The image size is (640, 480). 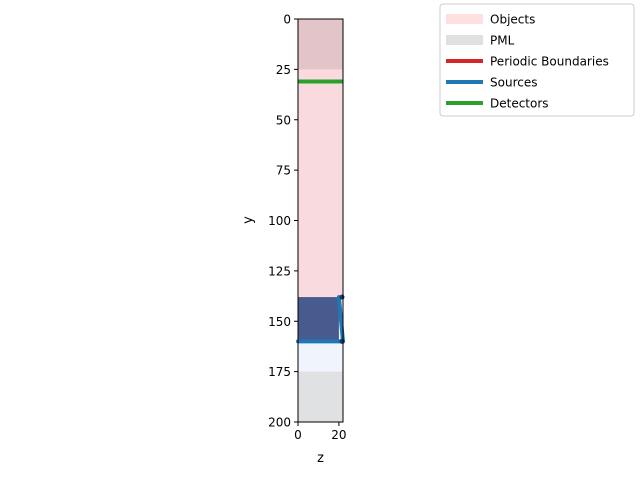 I want to click on legend-label-1: PML, so click(x=502, y=41).